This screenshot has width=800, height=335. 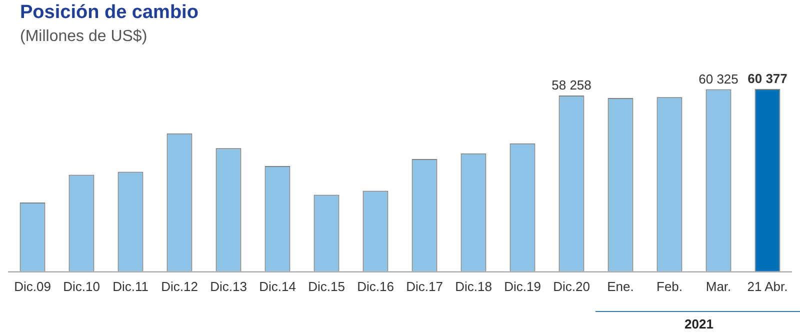 What do you see at coordinates (326, 286) in the screenshot?
I see `x-tick-label: Dic.15` at bounding box center [326, 286].